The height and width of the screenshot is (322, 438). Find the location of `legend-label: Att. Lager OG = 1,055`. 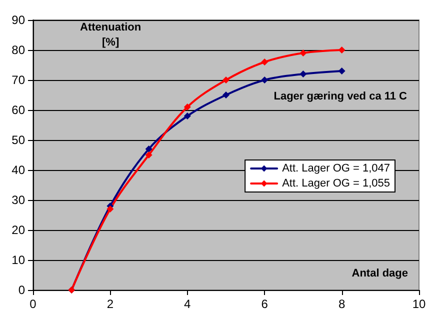

legend-label: Att. Lager OG = 1,055 is located at coordinates (336, 184).